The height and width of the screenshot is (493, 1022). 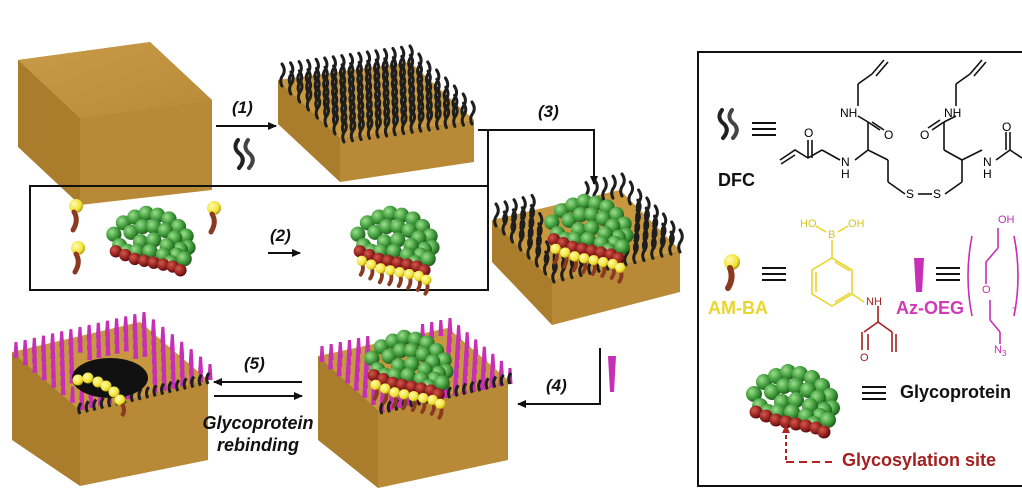 What do you see at coordinates (258, 434) in the screenshot?
I see `rebinding-caption: Glycoprotein rebinding` at bounding box center [258, 434].